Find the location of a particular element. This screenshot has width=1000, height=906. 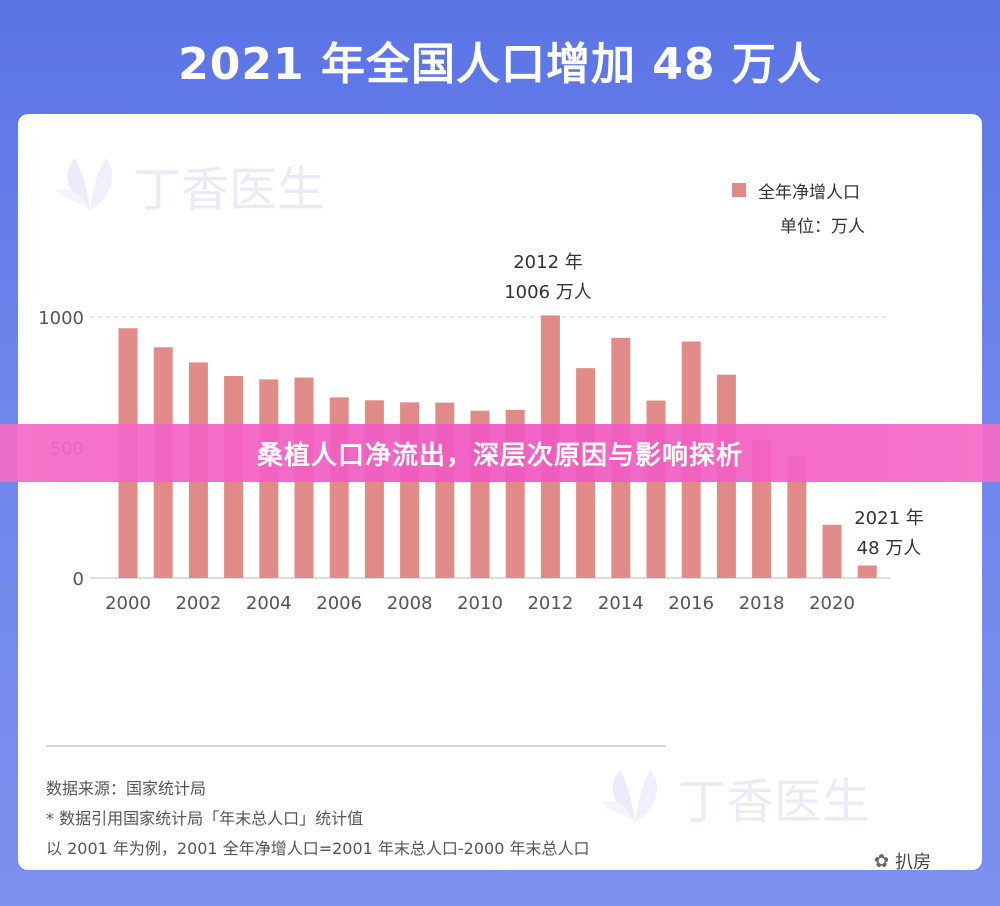

unit-label: 单位：万人 is located at coordinates (822, 227).